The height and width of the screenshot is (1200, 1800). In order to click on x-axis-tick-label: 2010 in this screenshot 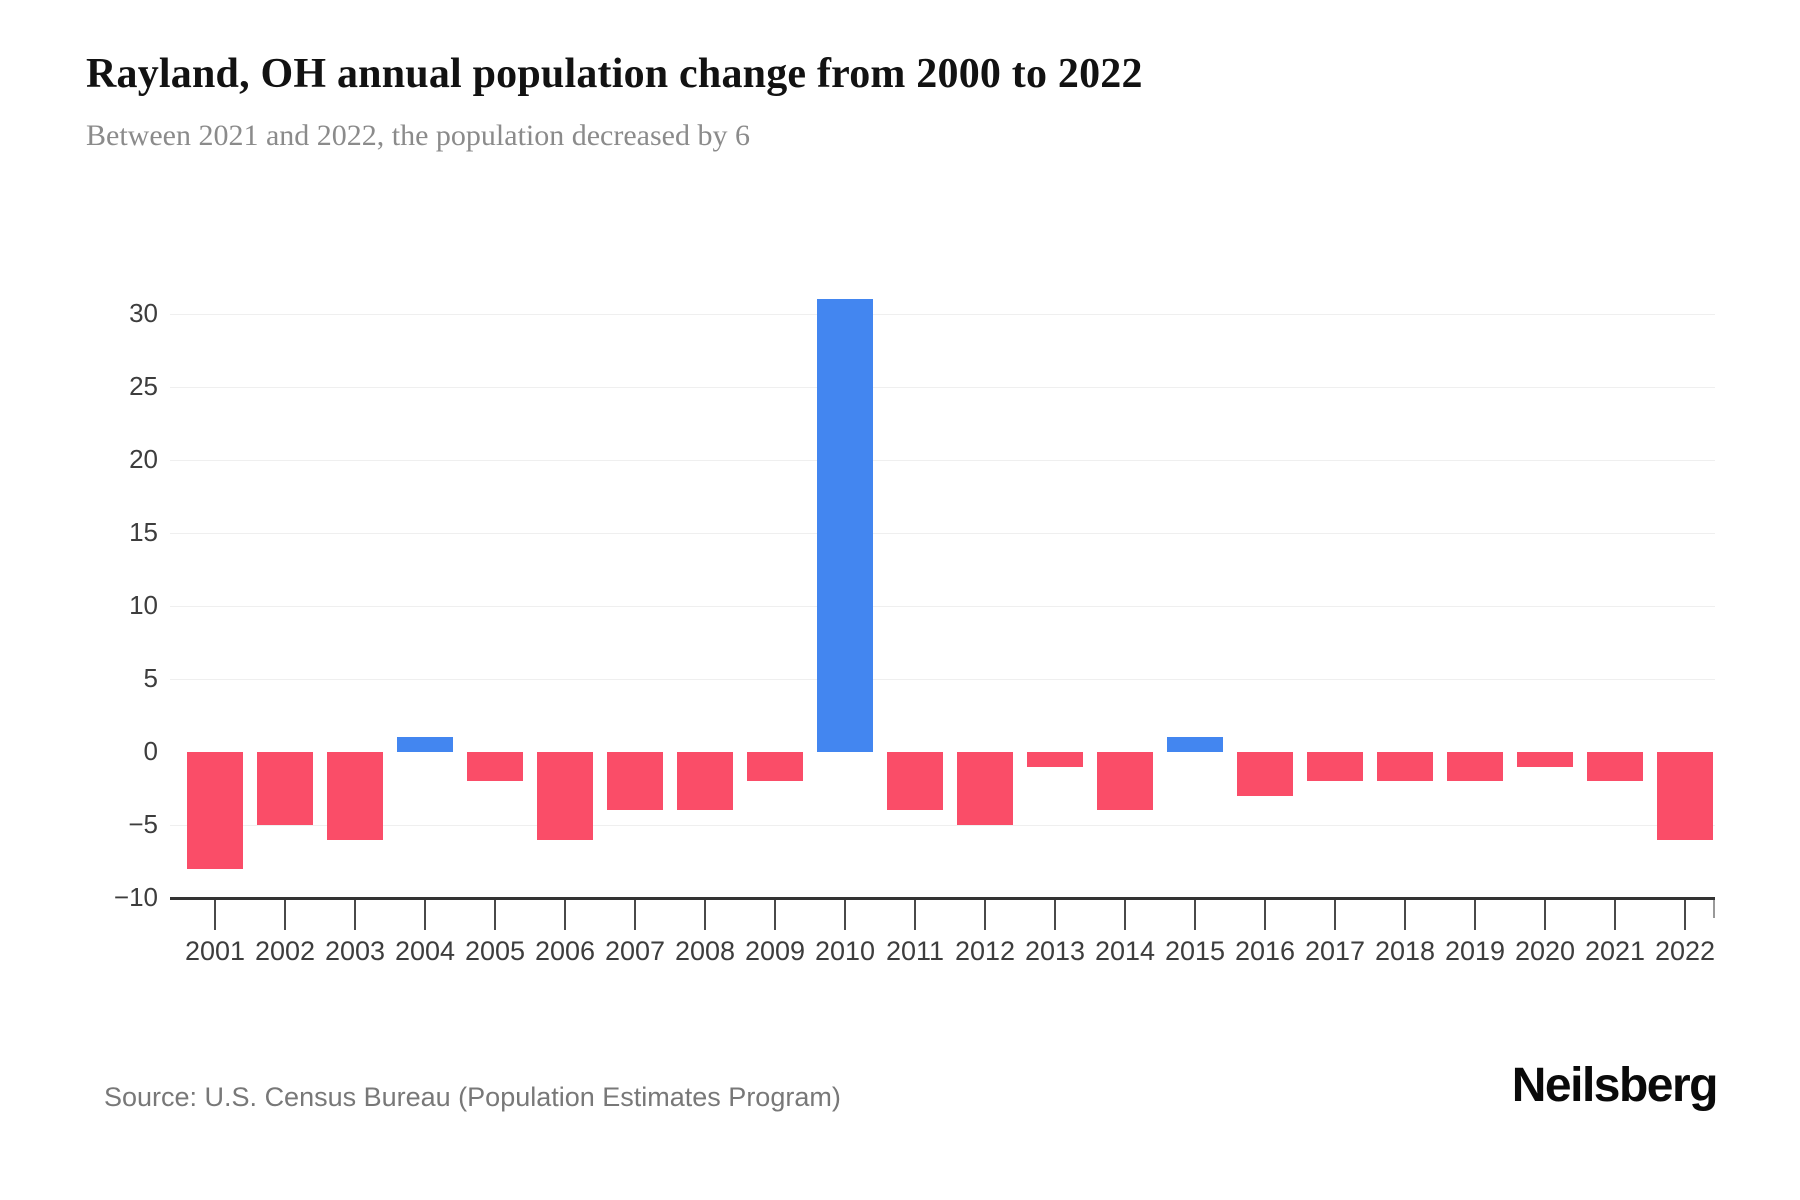, I will do `click(845, 951)`.